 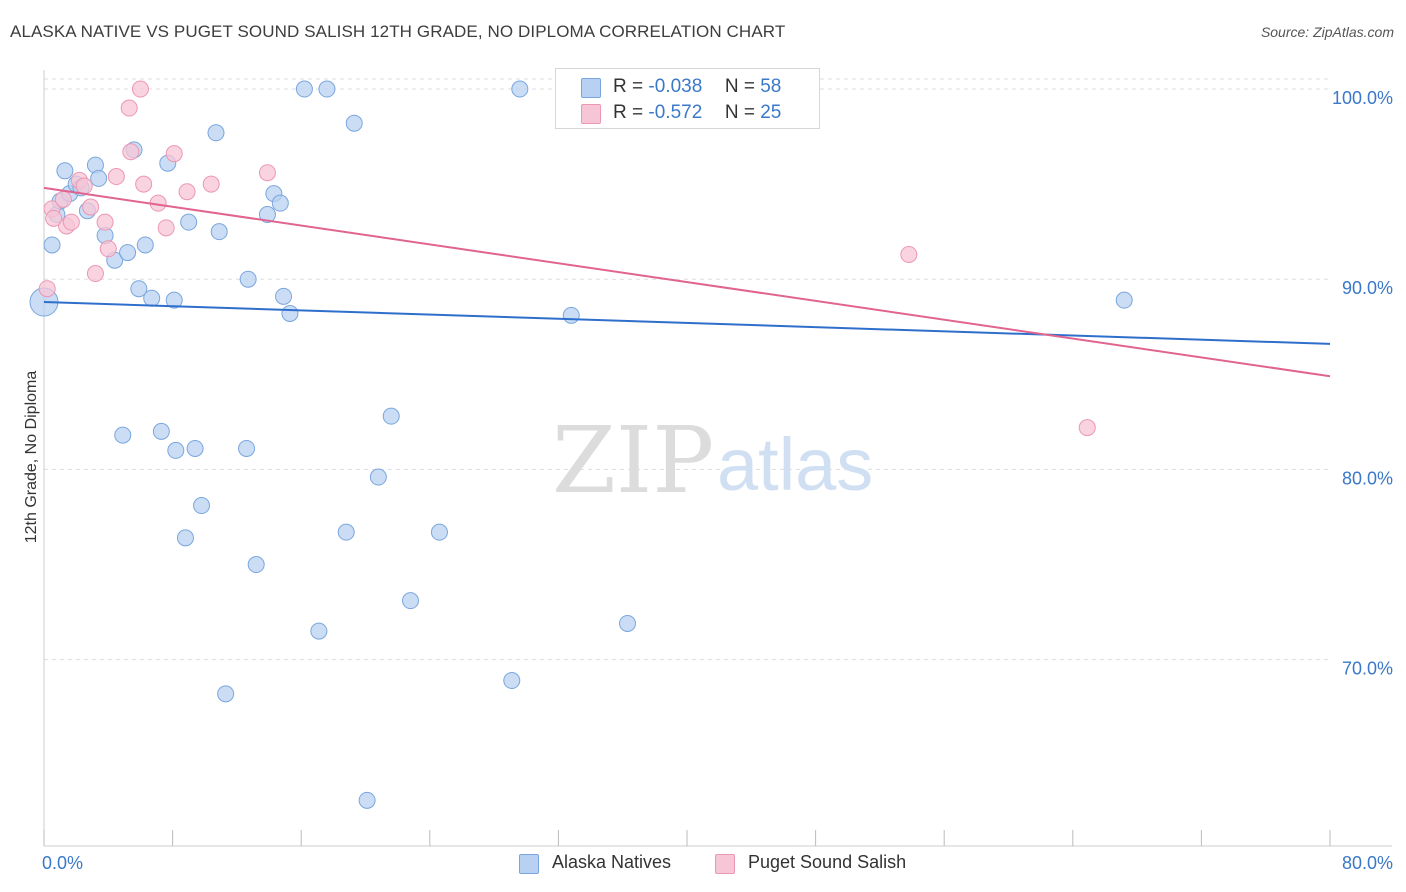 What do you see at coordinates (612, 862) in the screenshot?
I see `bottom-legend-label: Alaska Natives` at bounding box center [612, 862].